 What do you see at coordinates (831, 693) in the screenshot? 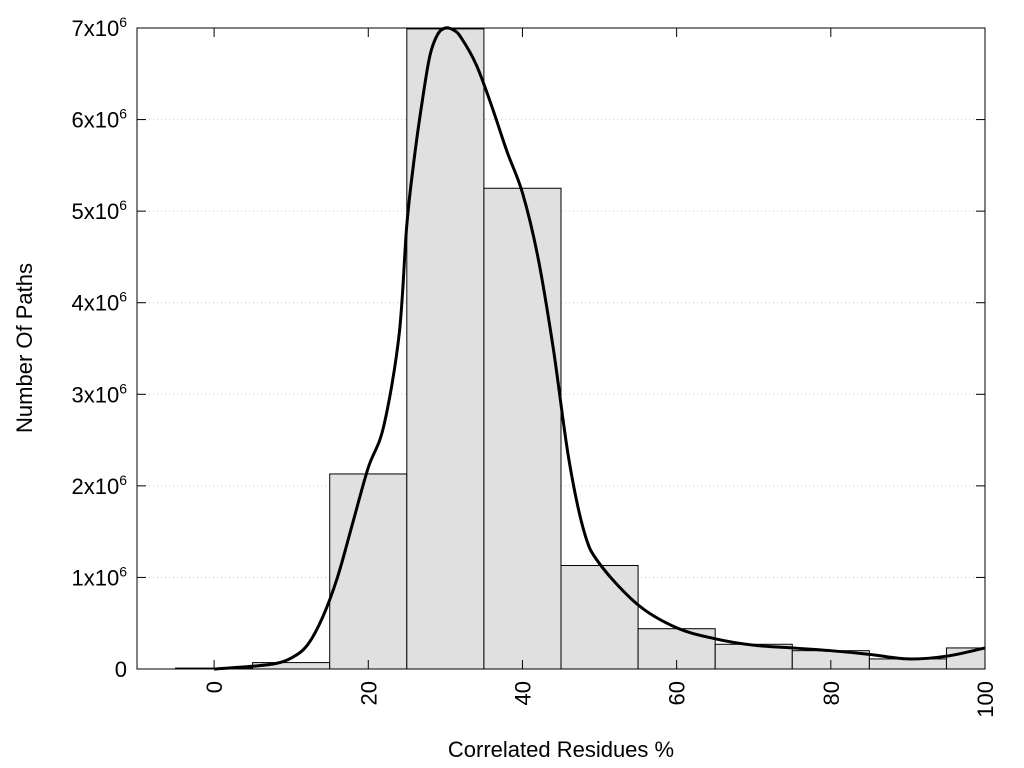
I see `x-tick-label: 80` at bounding box center [831, 693].